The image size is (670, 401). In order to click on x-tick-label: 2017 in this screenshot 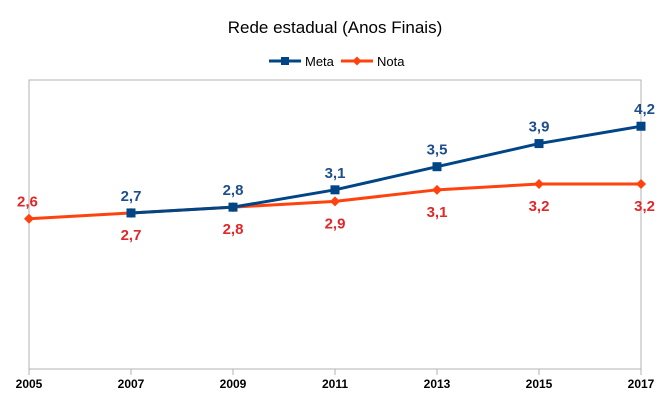, I will do `click(641, 384)`.